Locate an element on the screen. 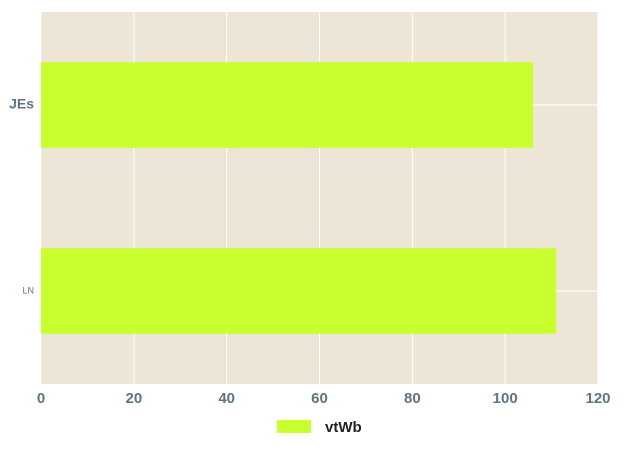 Image resolution: width=624 pixels, height=473 pixels. legend-swatch is located at coordinates (294, 426).